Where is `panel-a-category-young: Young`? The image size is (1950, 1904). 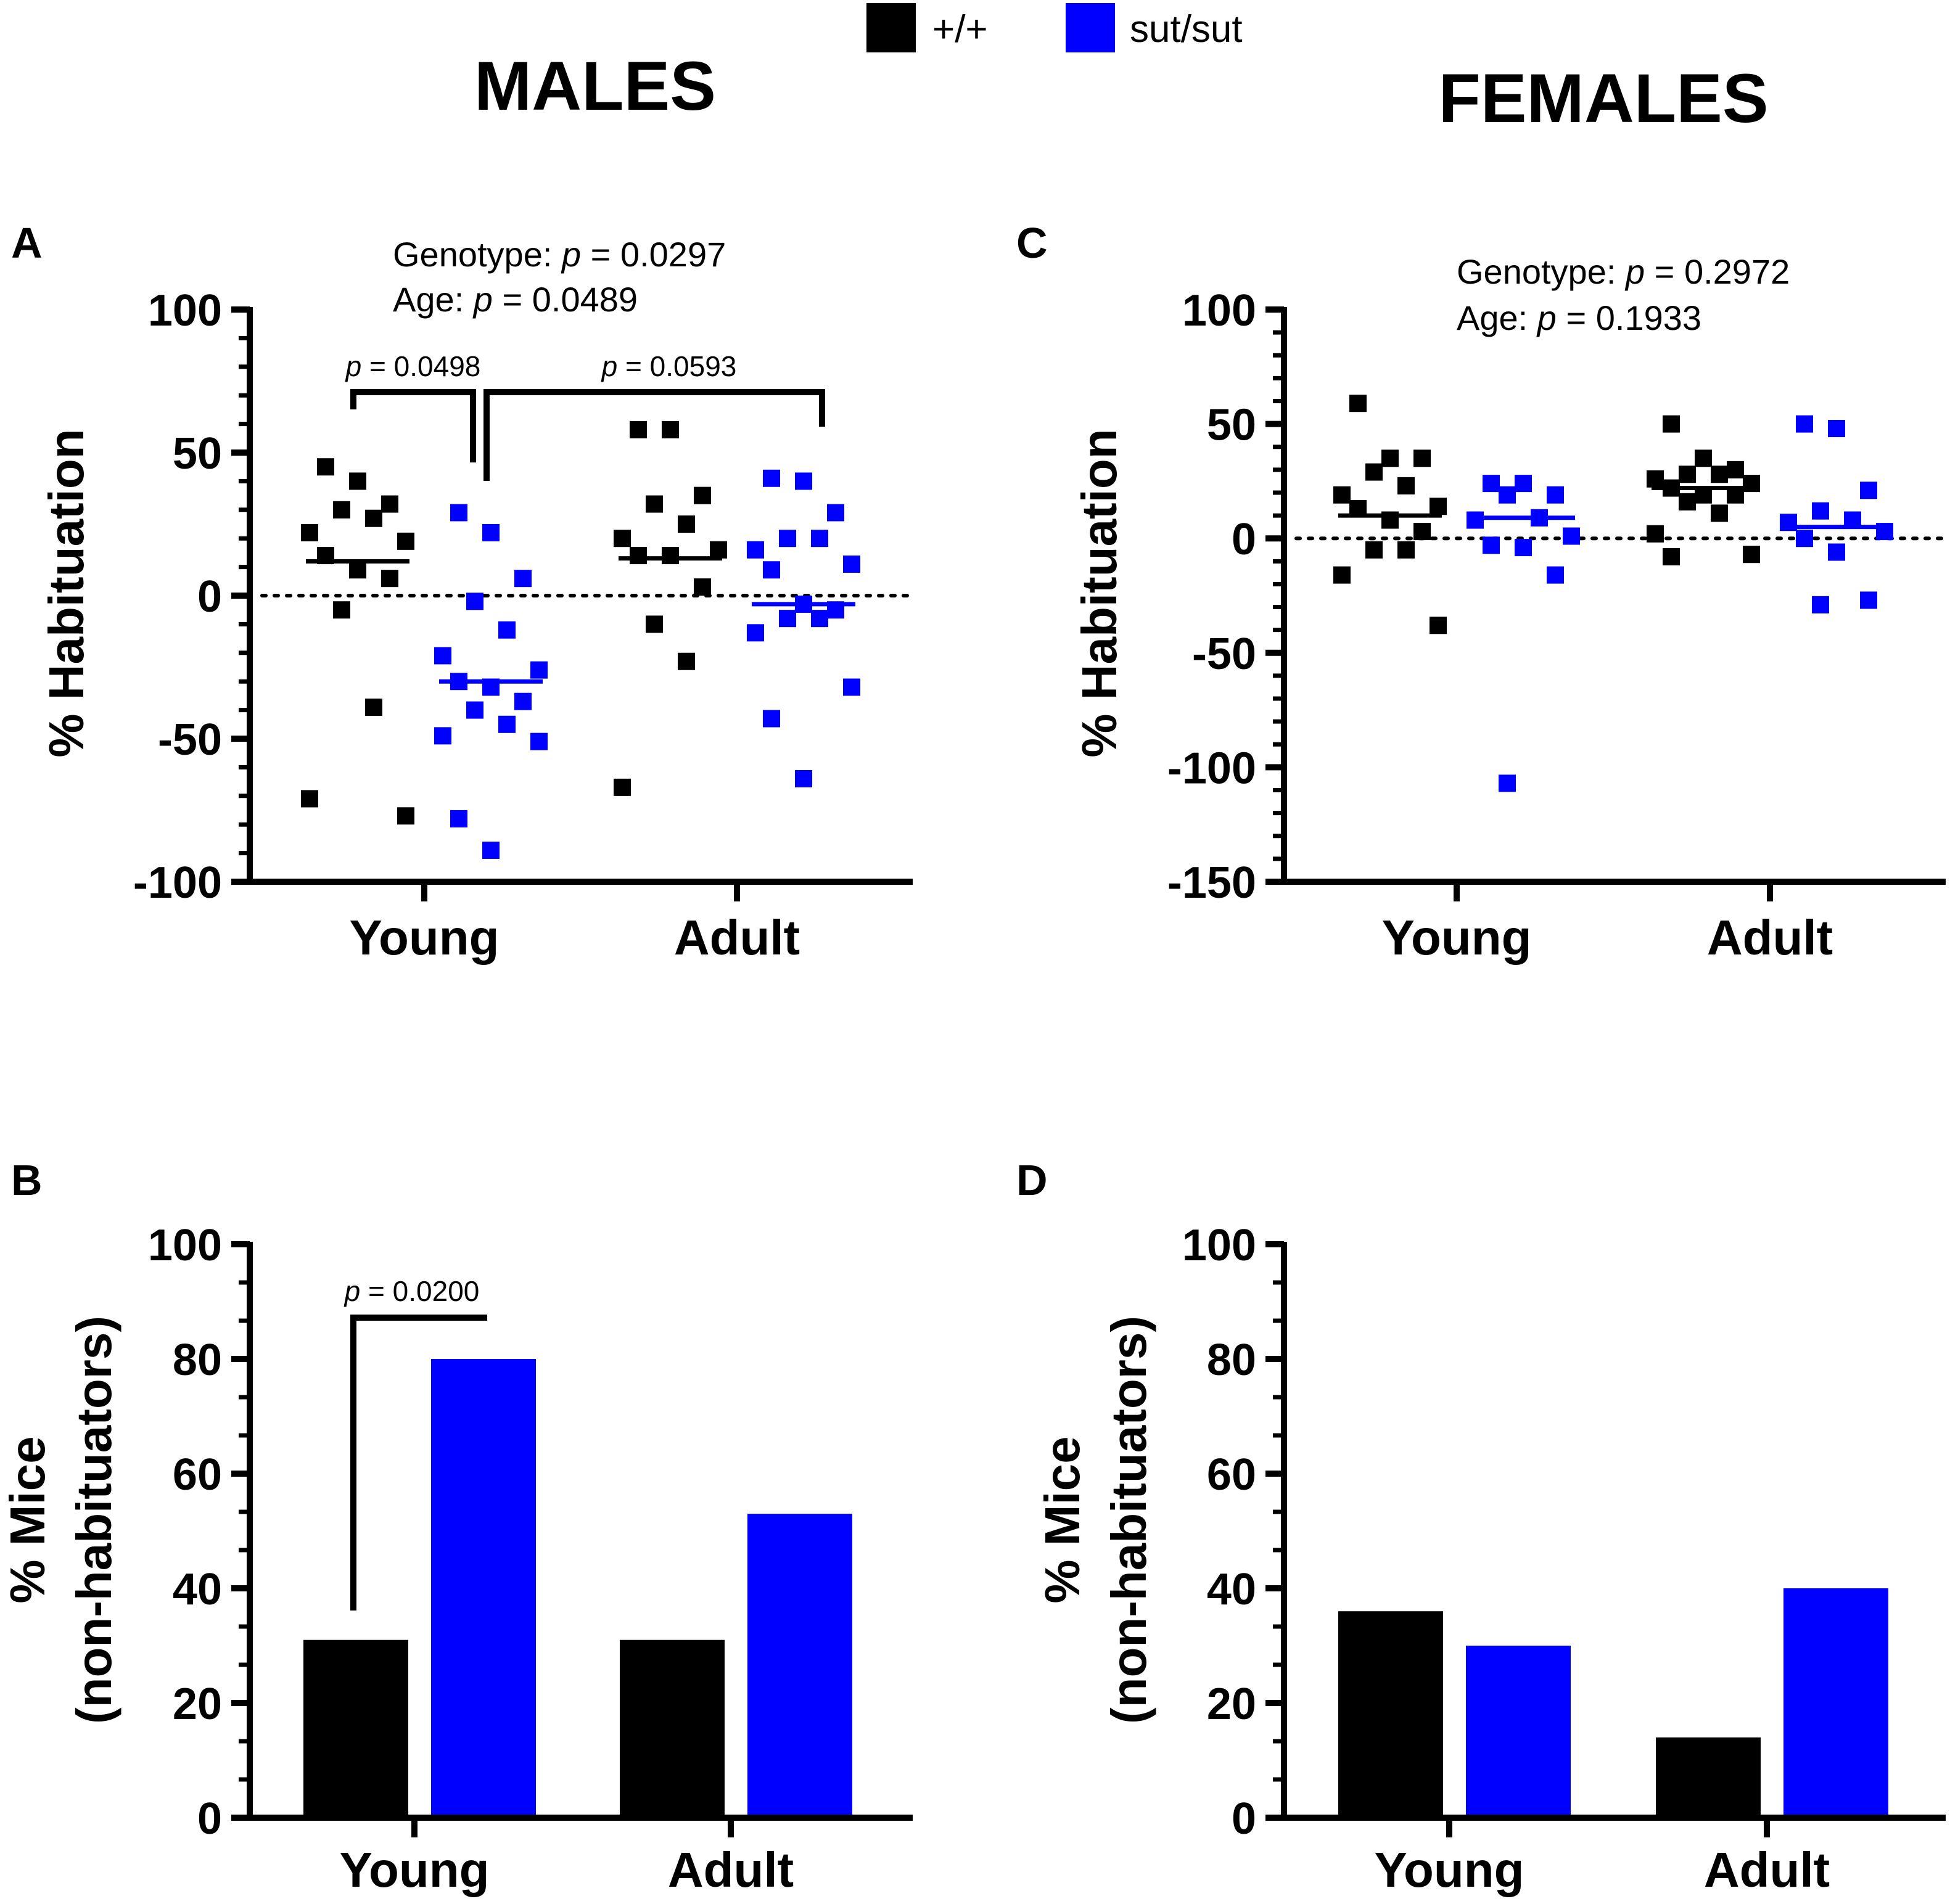
panel-a-category-young: Young is located at coordinates (425, 937).